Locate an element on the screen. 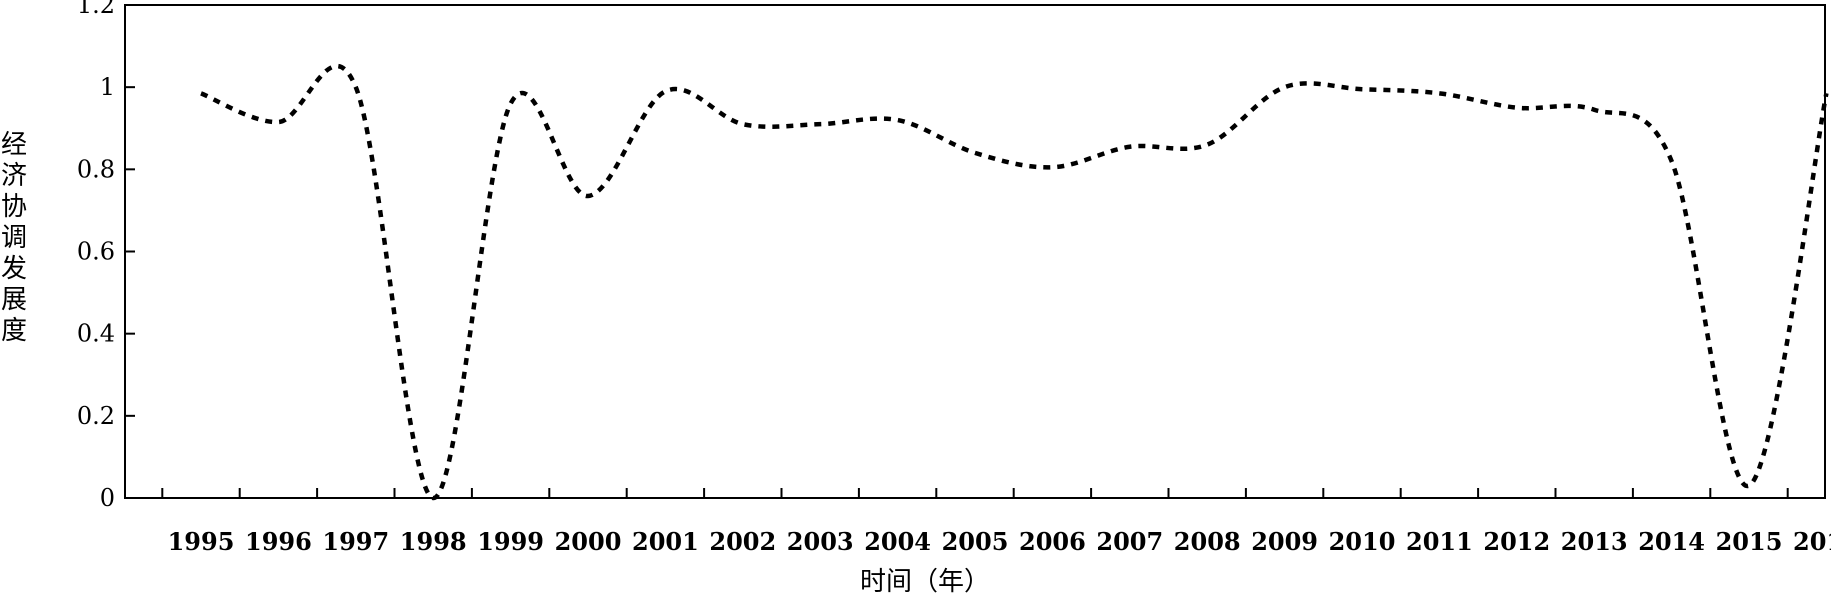  x-tick-label: 1997 is located at coordinates (355, 541).